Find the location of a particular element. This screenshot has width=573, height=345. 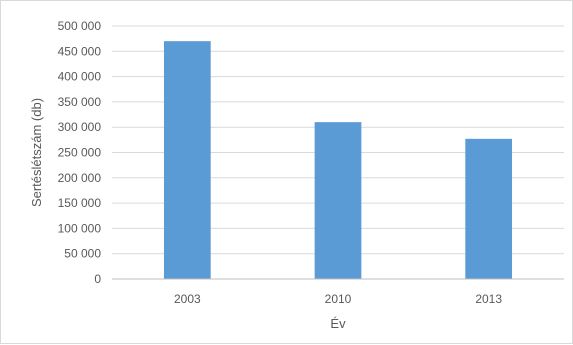

bar-2010 is located at coordinates (338, 200).